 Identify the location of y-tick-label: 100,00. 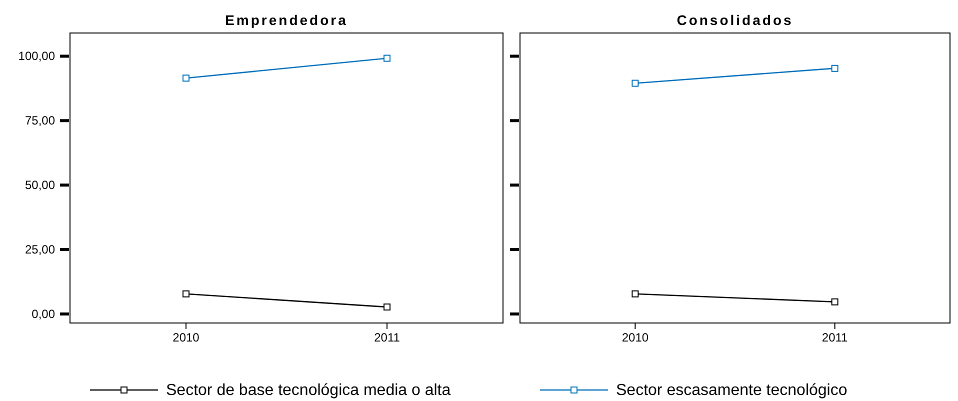
(37, 56).